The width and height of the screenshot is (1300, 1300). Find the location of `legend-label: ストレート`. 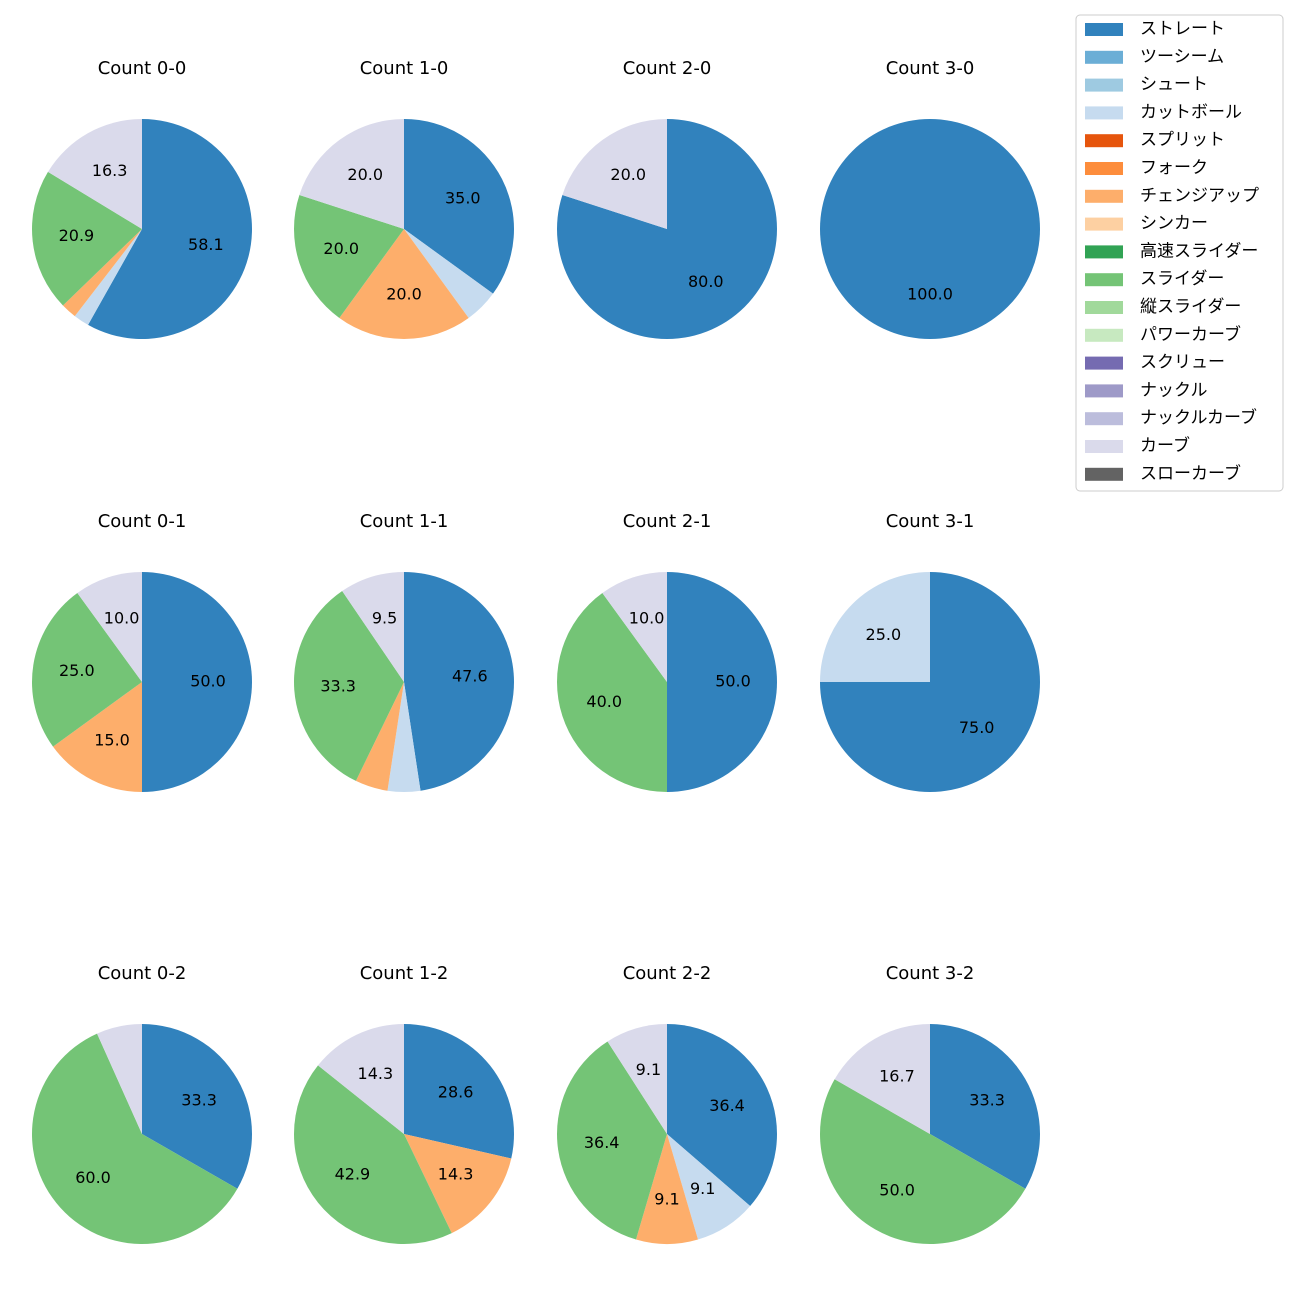

legend-label: ストレート is located at coordinates (1182, 29).